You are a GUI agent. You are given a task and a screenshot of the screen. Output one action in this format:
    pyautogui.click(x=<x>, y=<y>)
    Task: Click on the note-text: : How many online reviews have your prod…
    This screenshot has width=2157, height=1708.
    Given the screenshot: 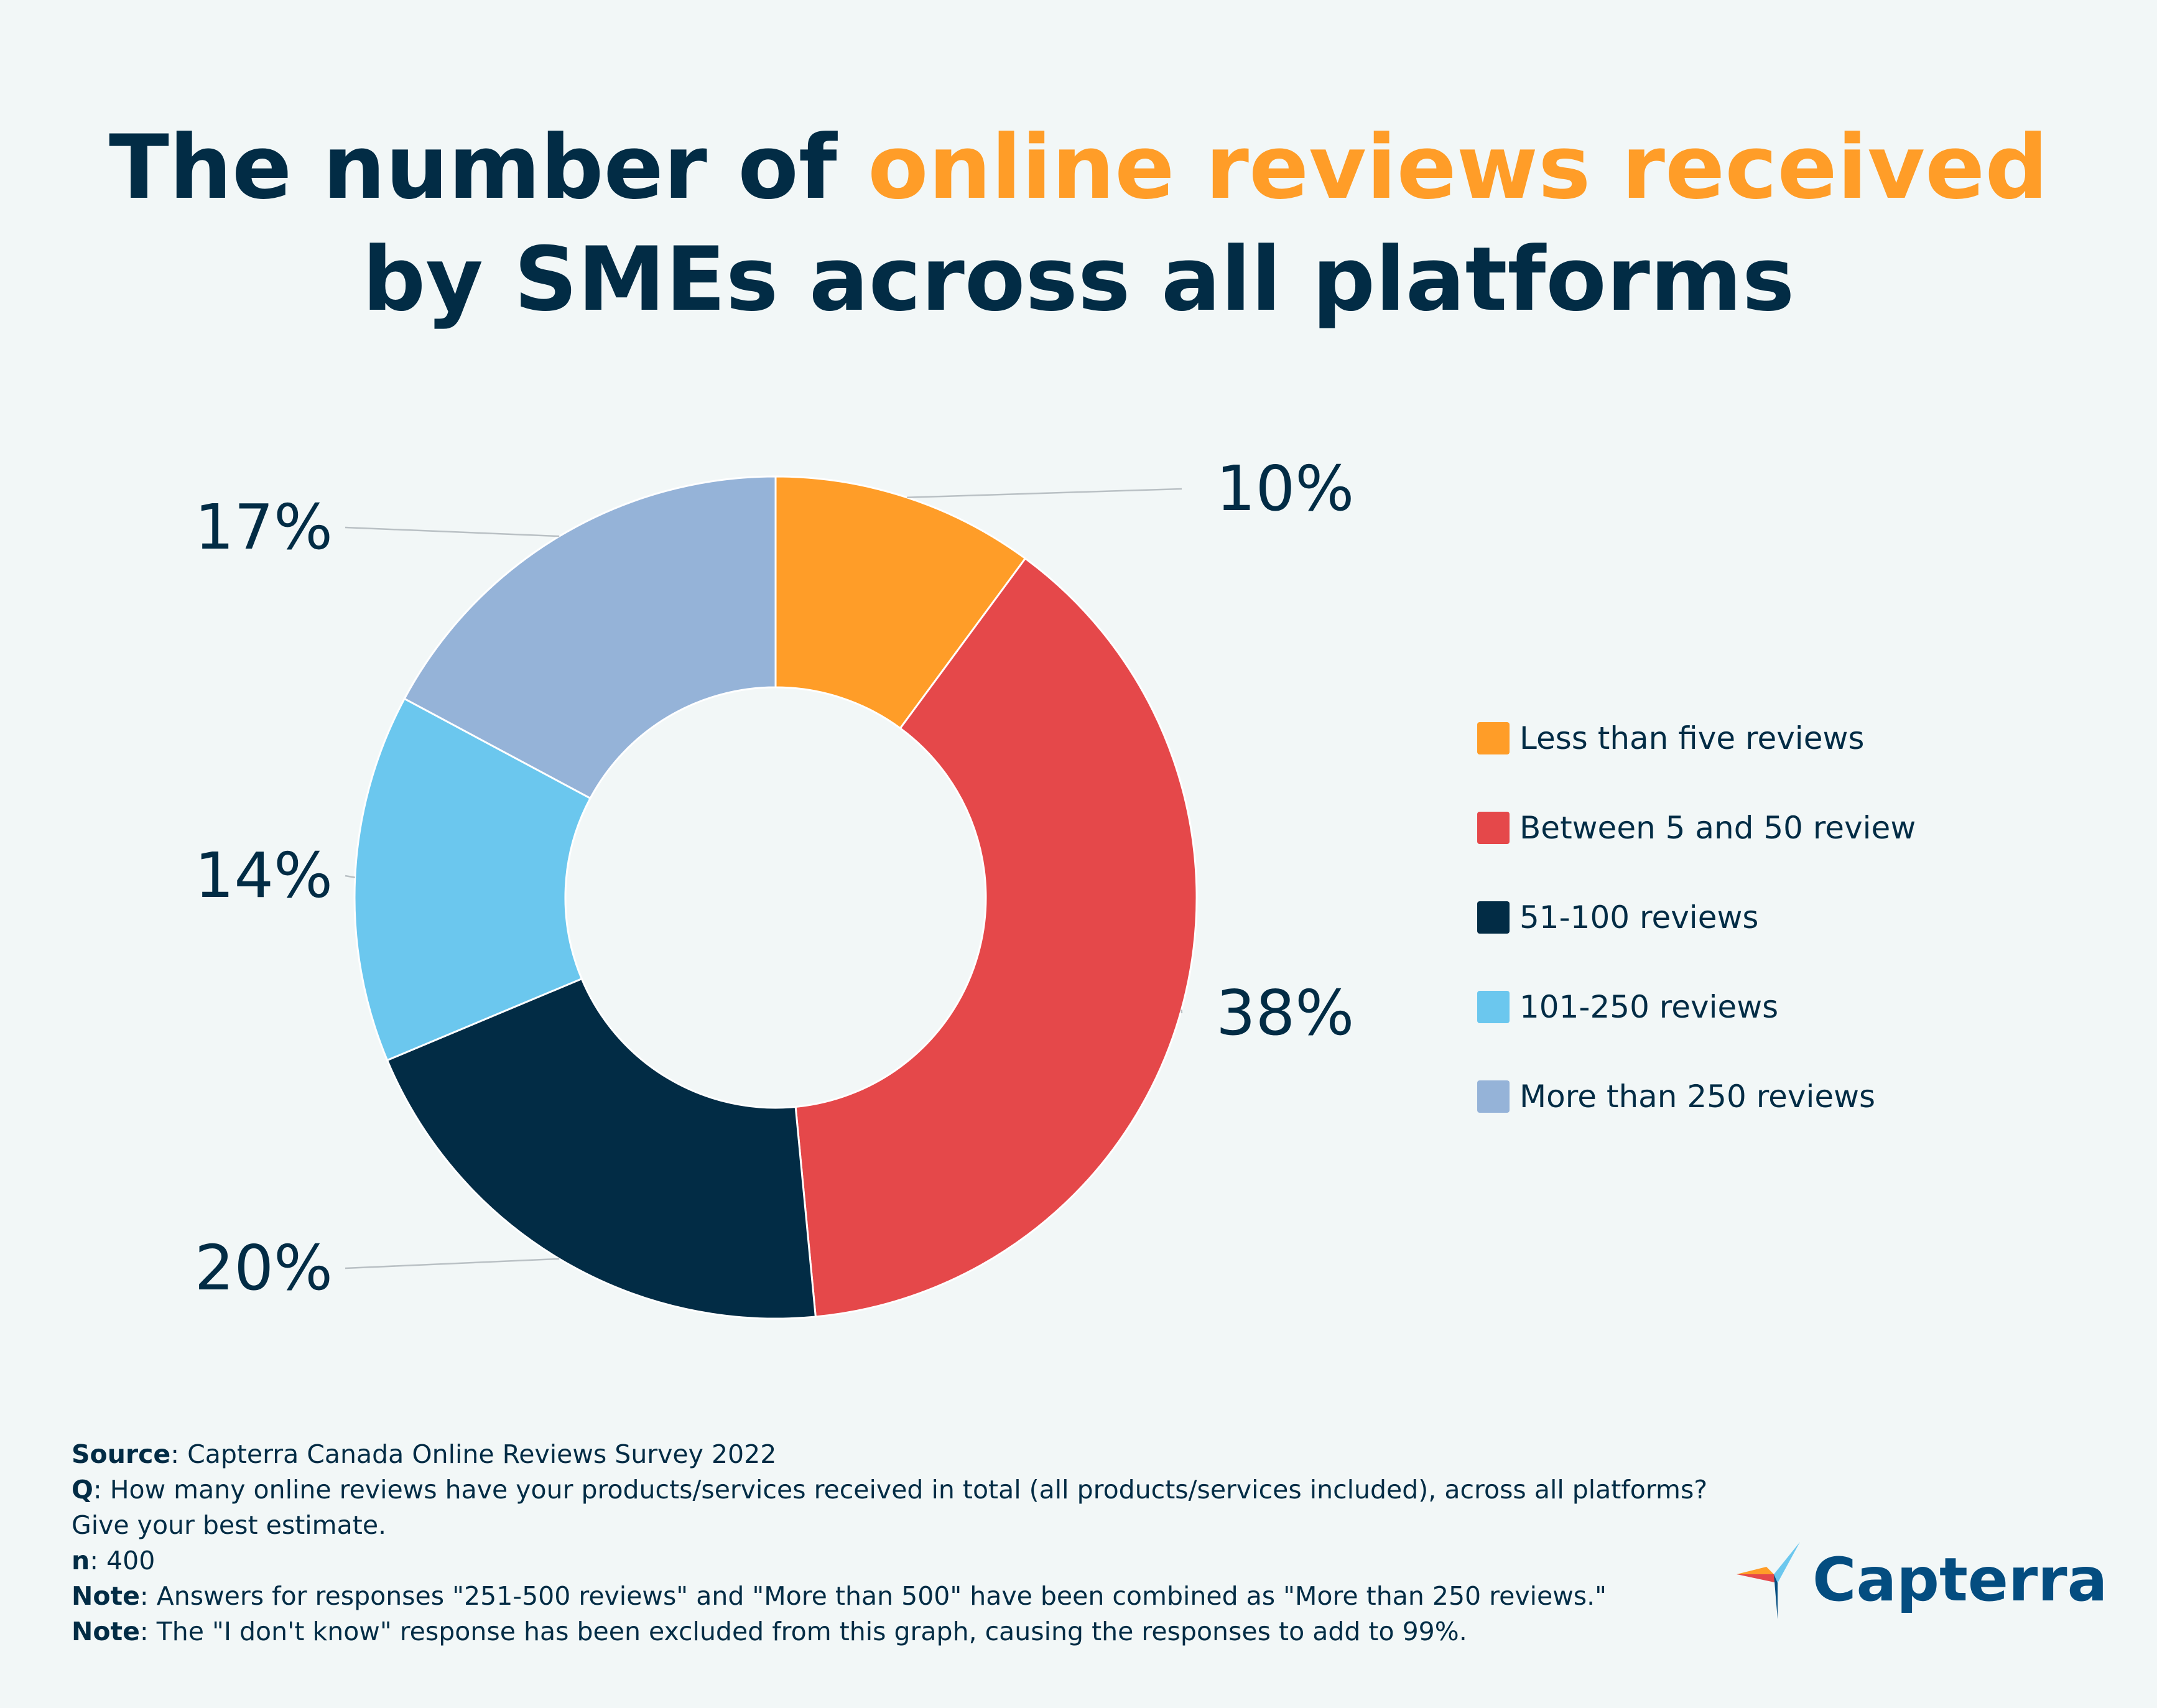 What is the action you would take?
    pyautogui.click(x=890, y=1507)
    